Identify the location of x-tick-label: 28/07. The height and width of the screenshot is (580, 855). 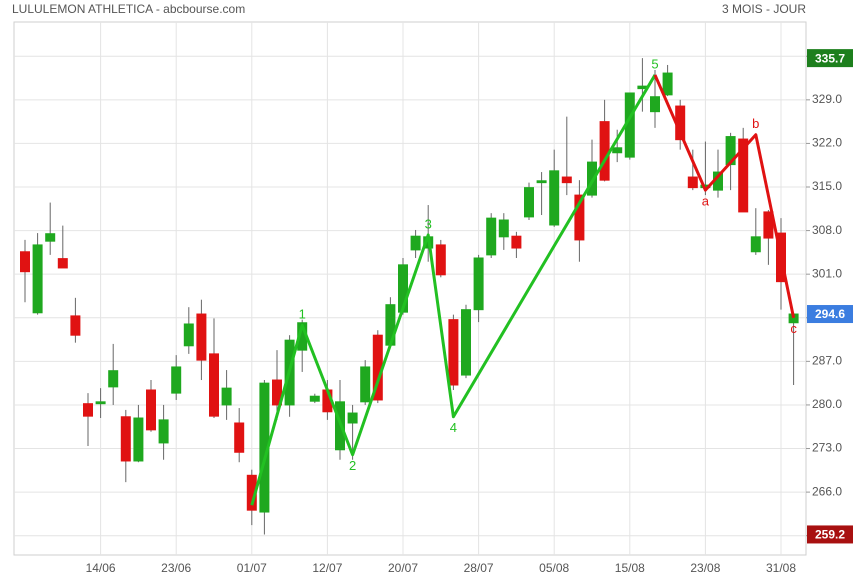
(479, 568).